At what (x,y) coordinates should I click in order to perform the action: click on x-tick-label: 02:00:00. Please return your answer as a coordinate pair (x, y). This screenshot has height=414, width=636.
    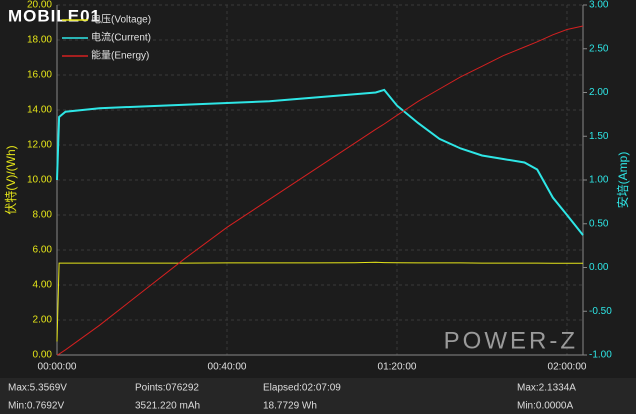
    Looking at the image, I should click on (567, 367).